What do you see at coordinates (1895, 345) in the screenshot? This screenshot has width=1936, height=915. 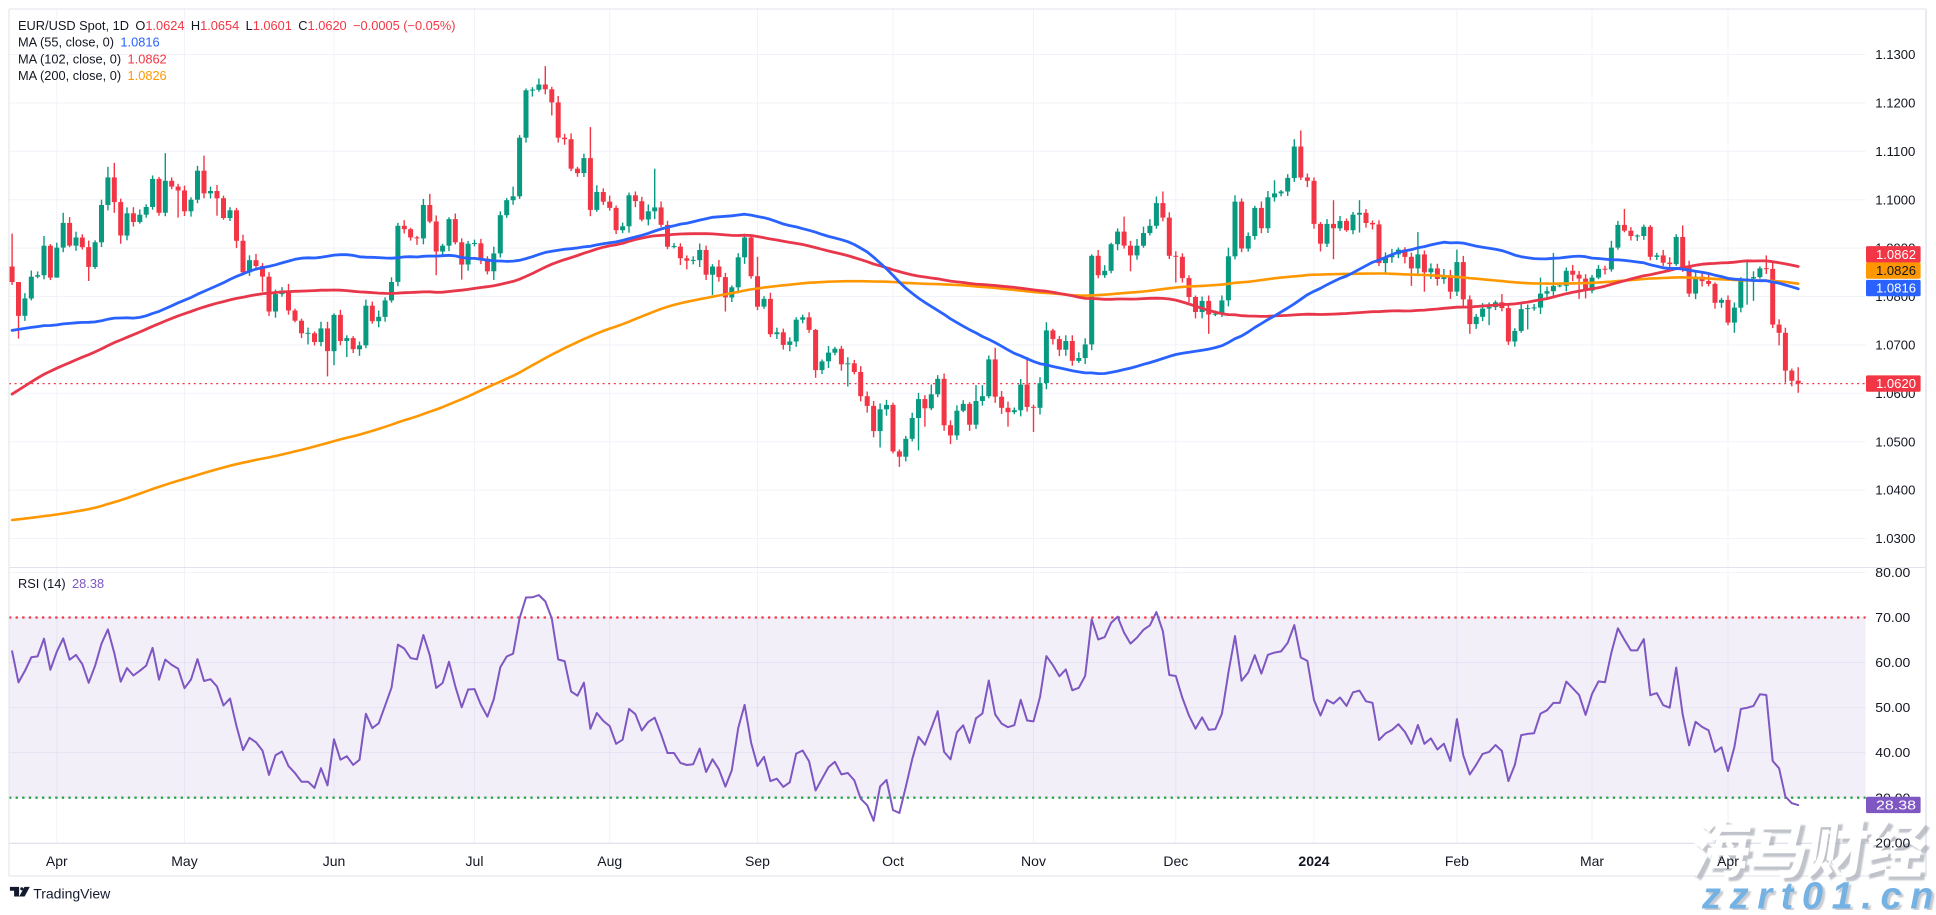 I see `svg-text: 1.0700` at bounding box center [1895, 345].